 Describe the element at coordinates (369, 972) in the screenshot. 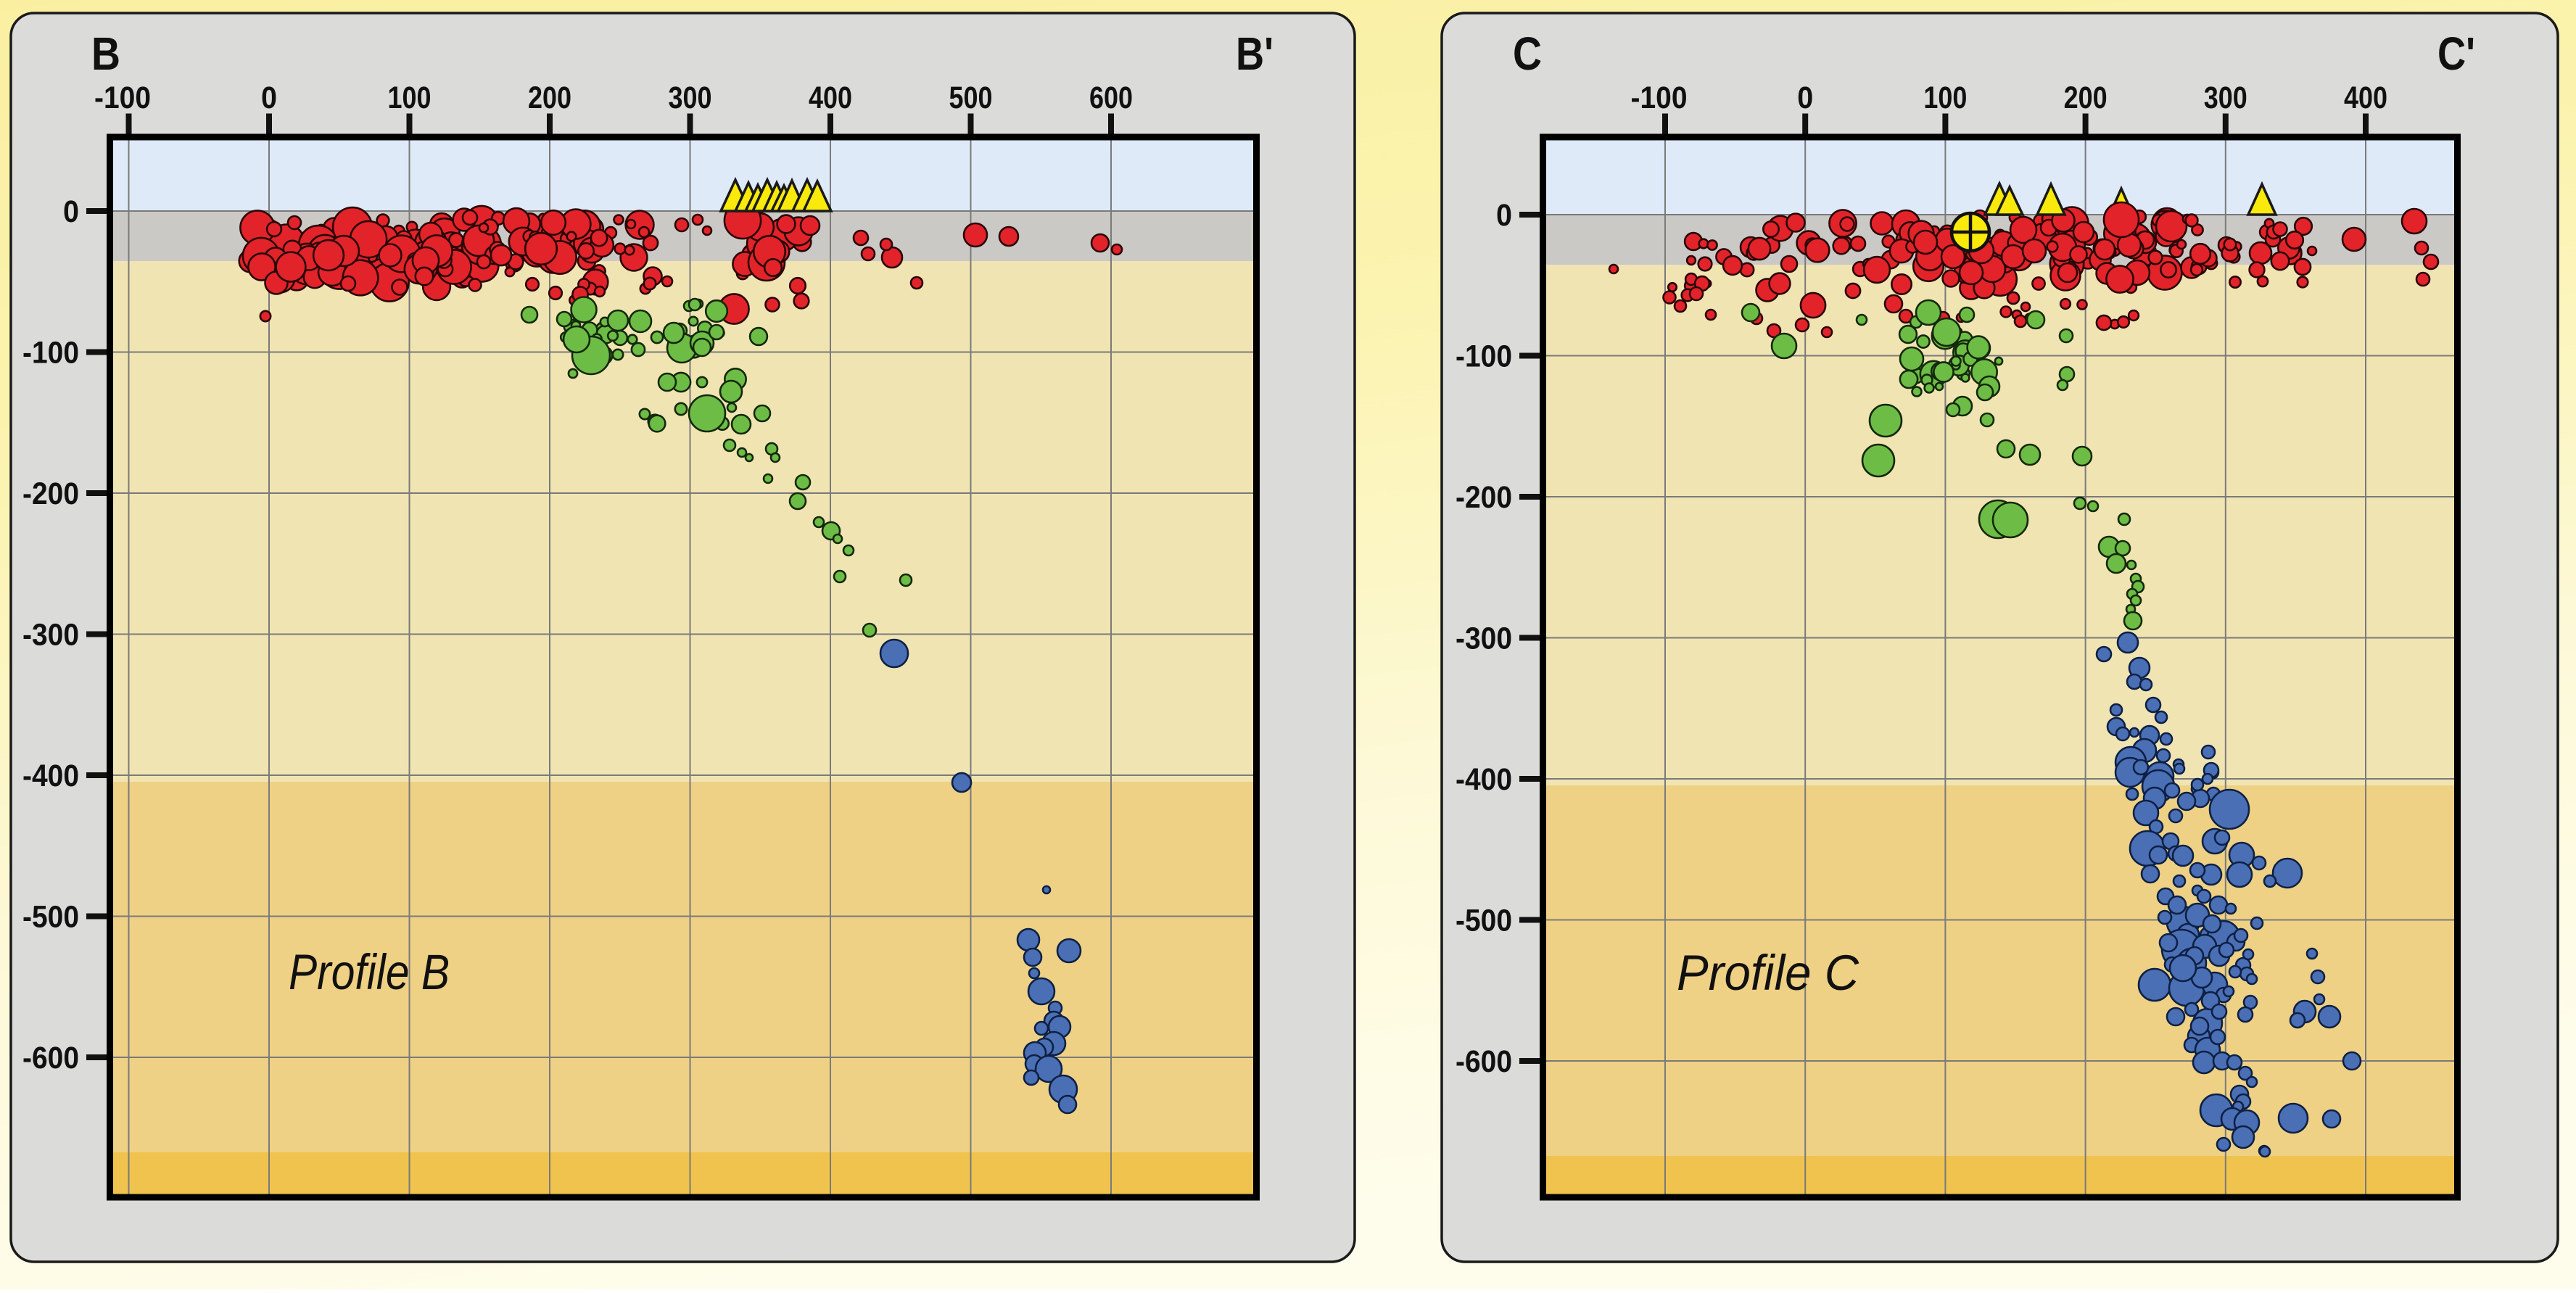

I see `svg-text: Profile B` at that location.